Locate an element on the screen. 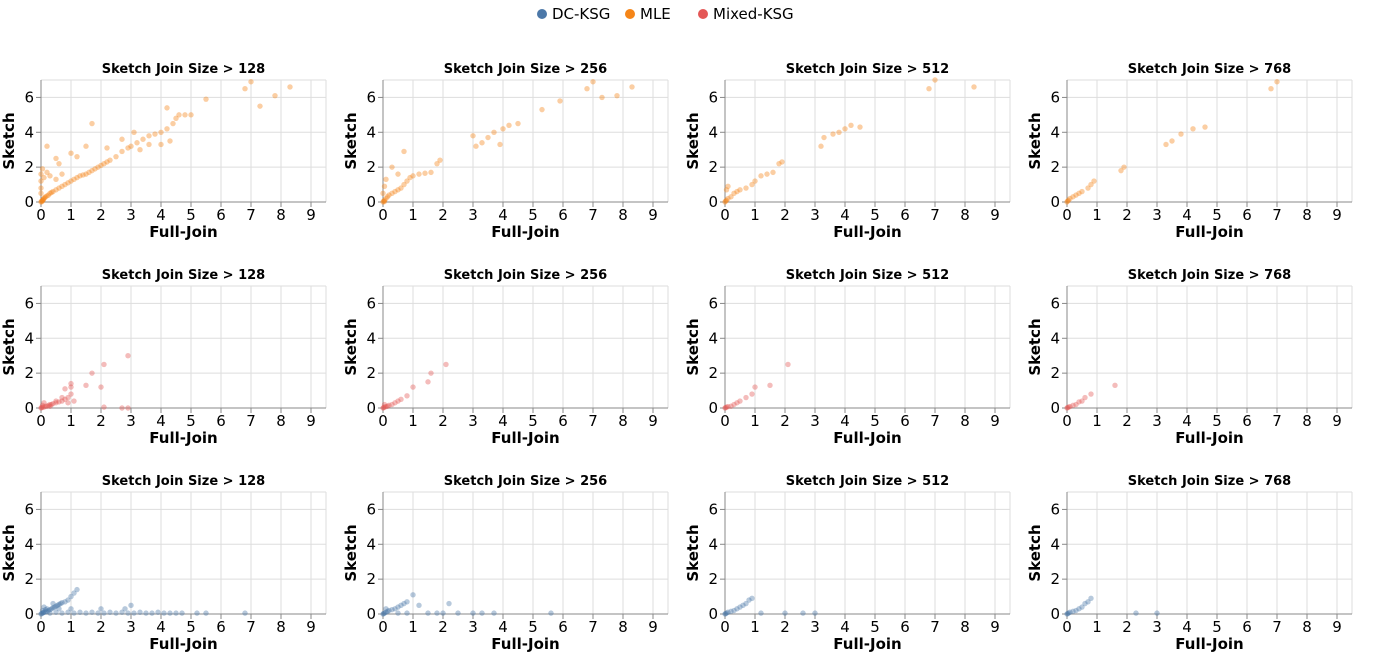  x-axis-title: Full-Join is located at coordinates (183, 644).